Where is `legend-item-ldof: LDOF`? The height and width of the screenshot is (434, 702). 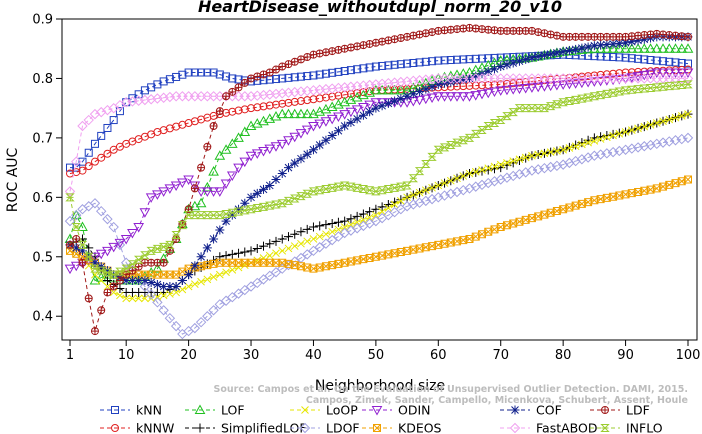 legend-item-ldof: LDOF is located at coordinates (325, 427).